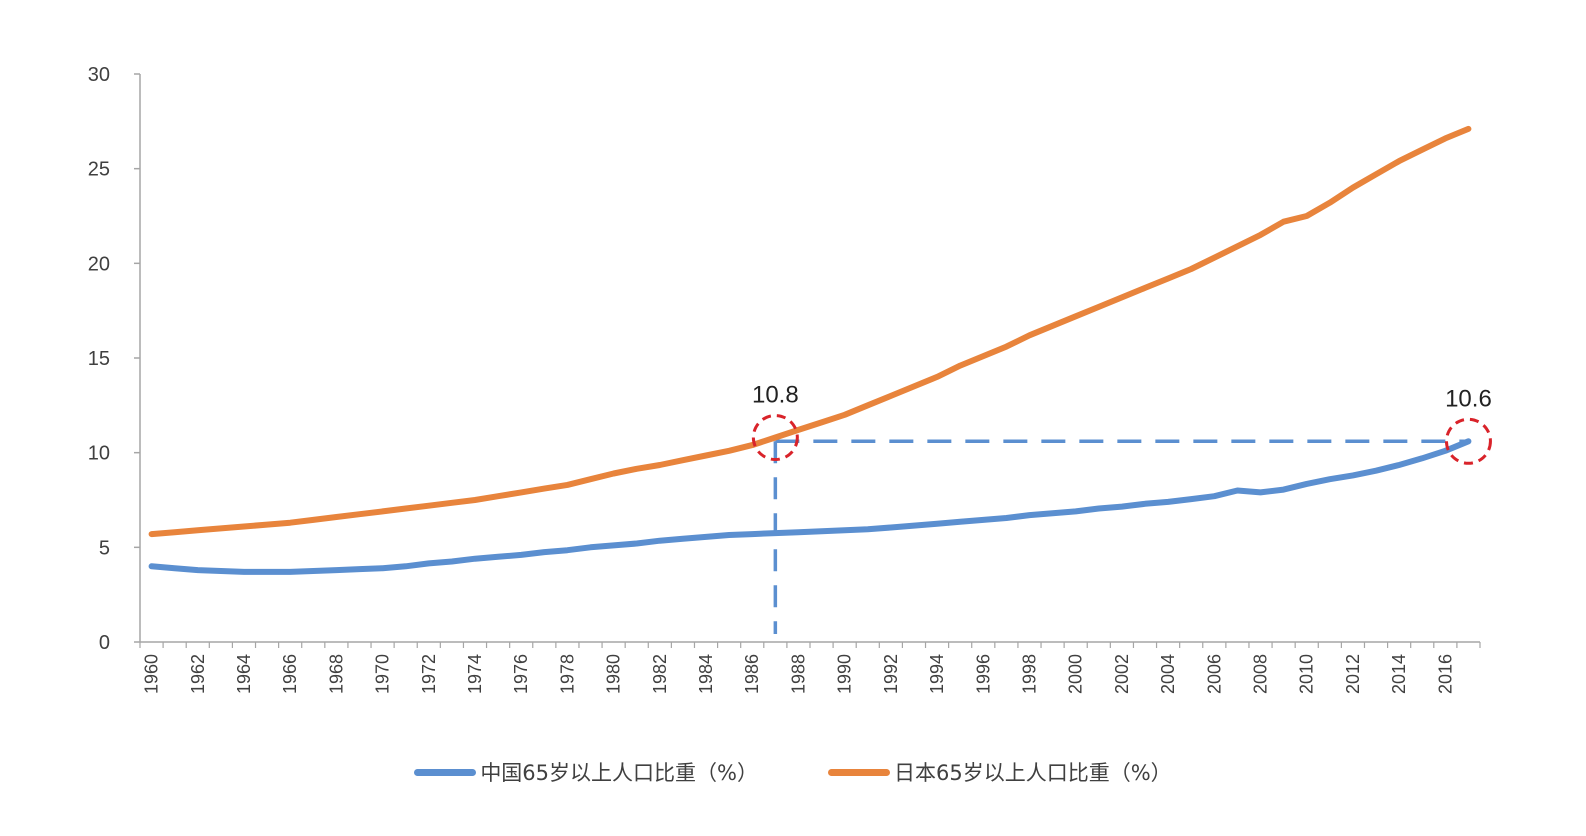 The width and height of the screenshot is (1586, 836). What do you see at coordinates (1033, 773) in the screenshot?
I see `legend-label-japan: 日本65岁以上人口比重（%）` at bounding box center [1033, 773].